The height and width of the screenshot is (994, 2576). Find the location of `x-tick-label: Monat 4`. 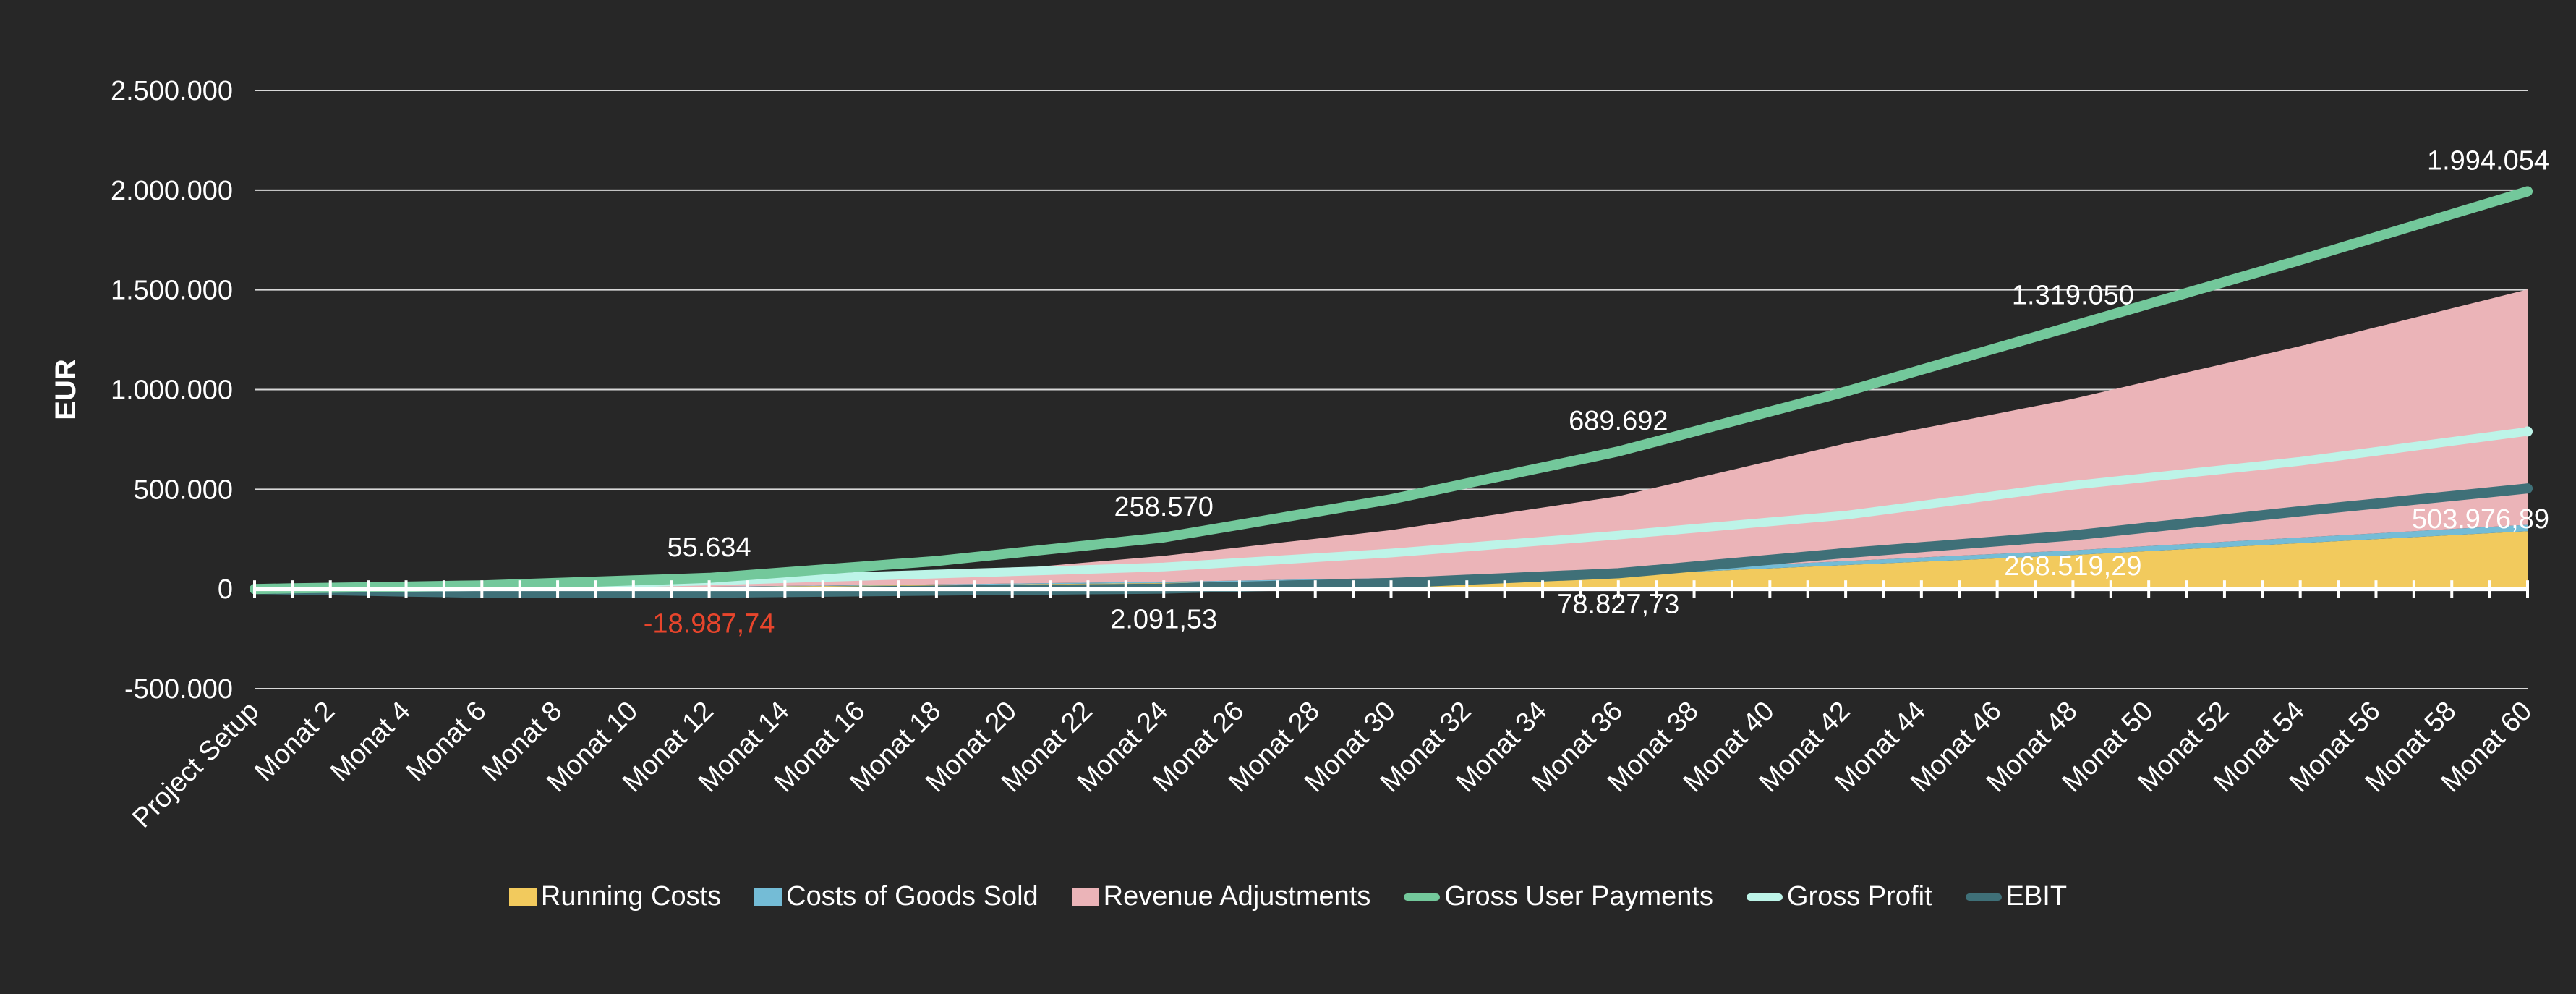

x-tick-label: Monat 4 is located at coordinates (371, 742).